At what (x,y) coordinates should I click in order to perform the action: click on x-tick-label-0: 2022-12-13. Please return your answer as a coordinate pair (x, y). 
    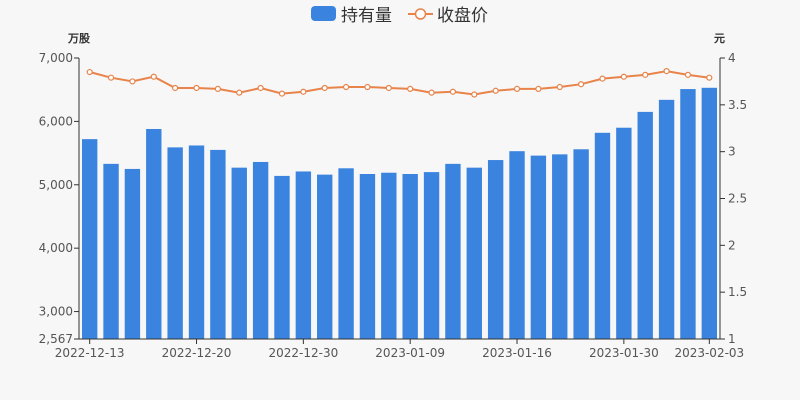
    Looking at the image, I should click on (90, 353).